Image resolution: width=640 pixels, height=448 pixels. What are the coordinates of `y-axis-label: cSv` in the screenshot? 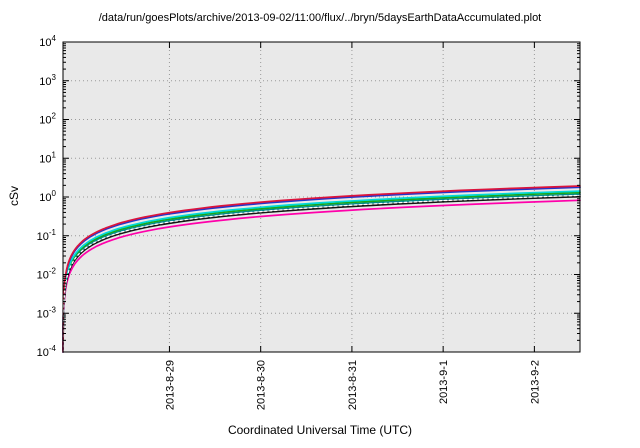 It's located at (14, 196).